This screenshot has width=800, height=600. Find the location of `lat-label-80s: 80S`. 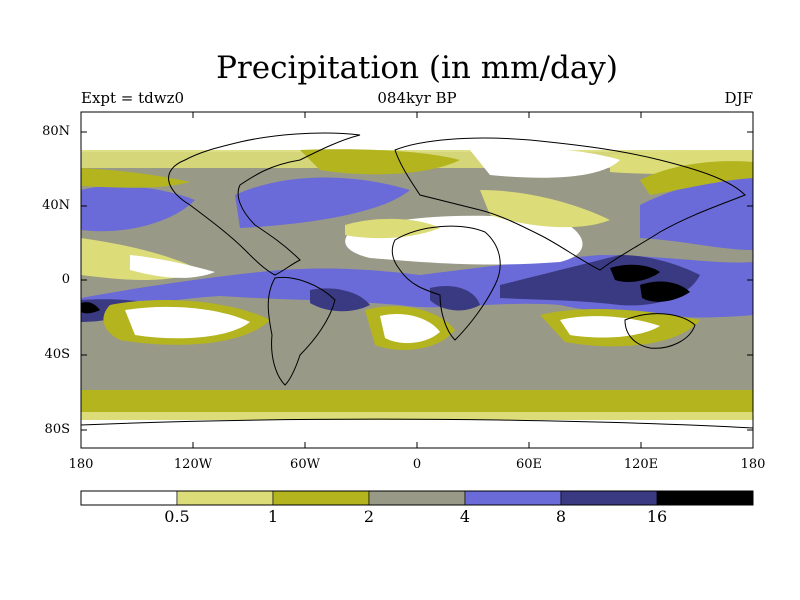

lat-label-80s: 80S is located at coordinates (57, 429).